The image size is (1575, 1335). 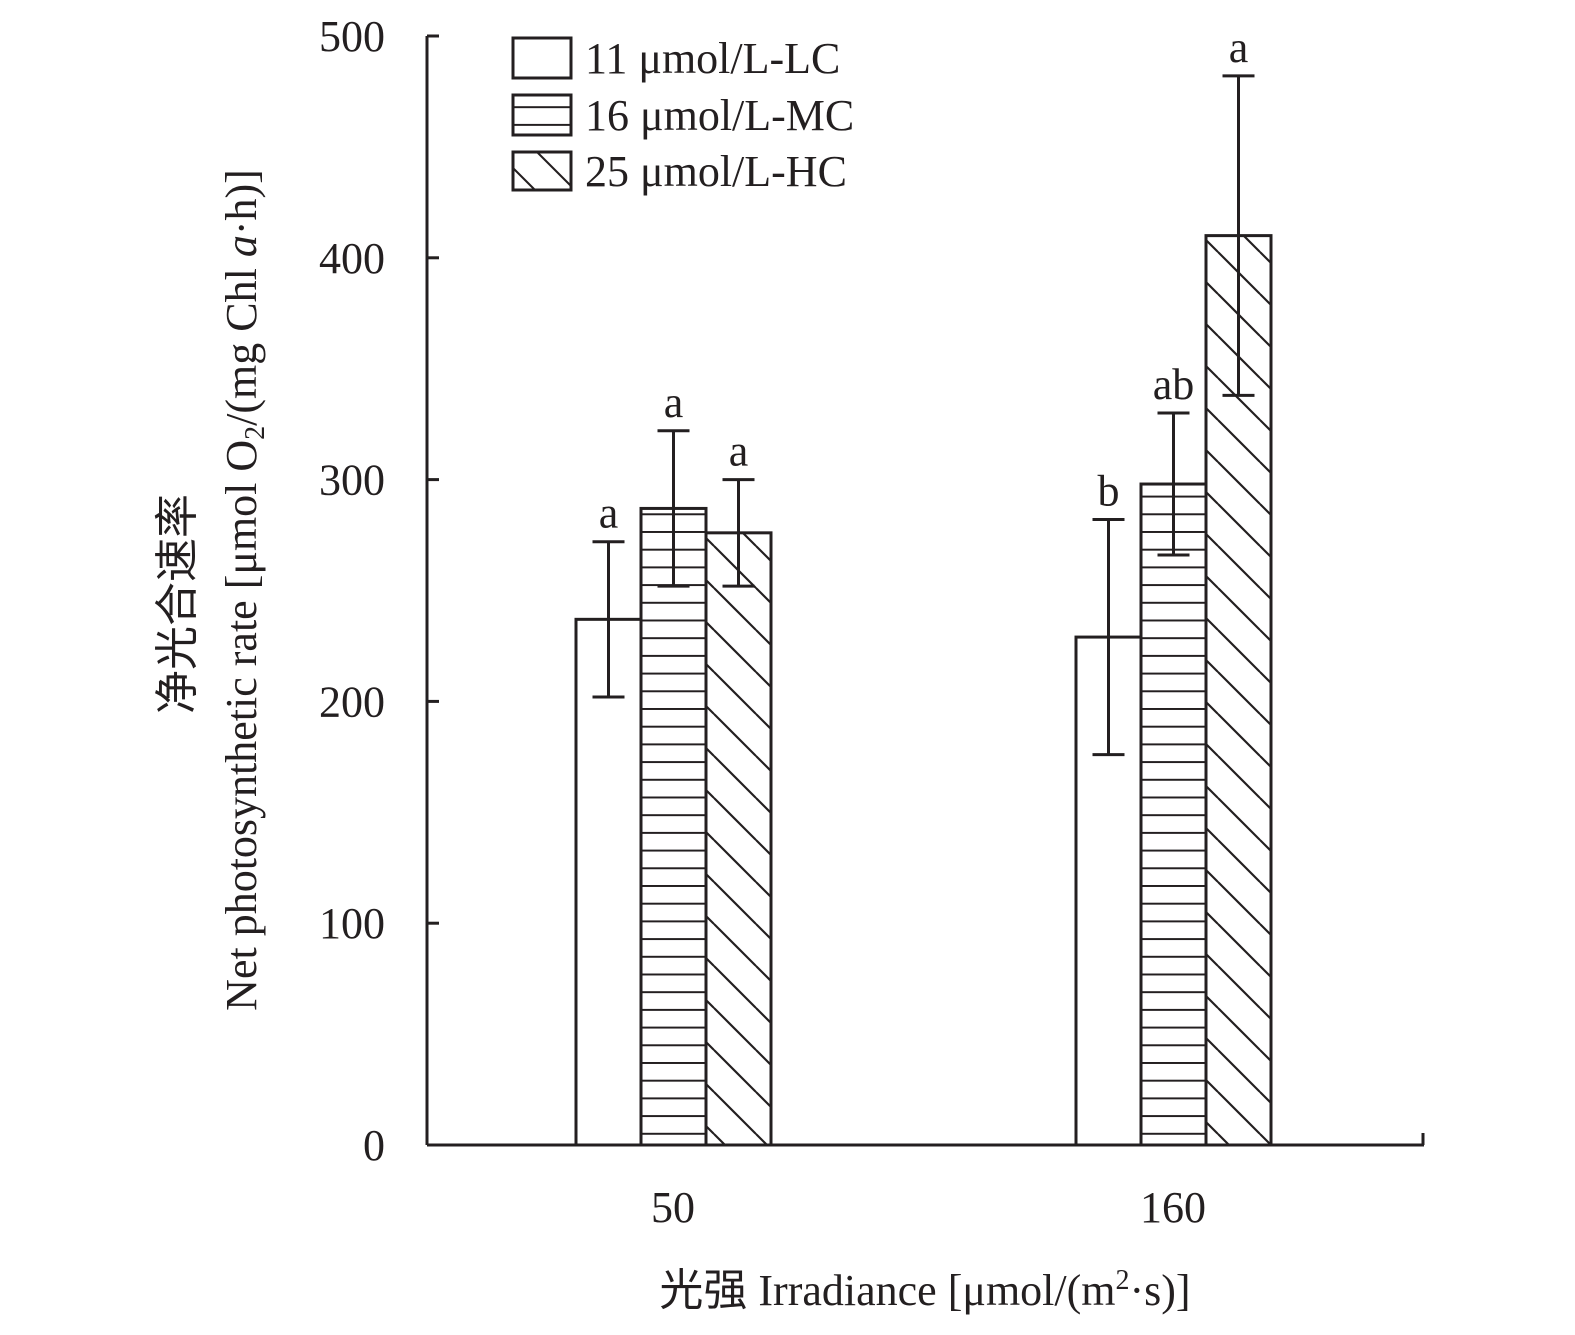 I want to click on y-tick-label: 200, so click(x=352, y=701).